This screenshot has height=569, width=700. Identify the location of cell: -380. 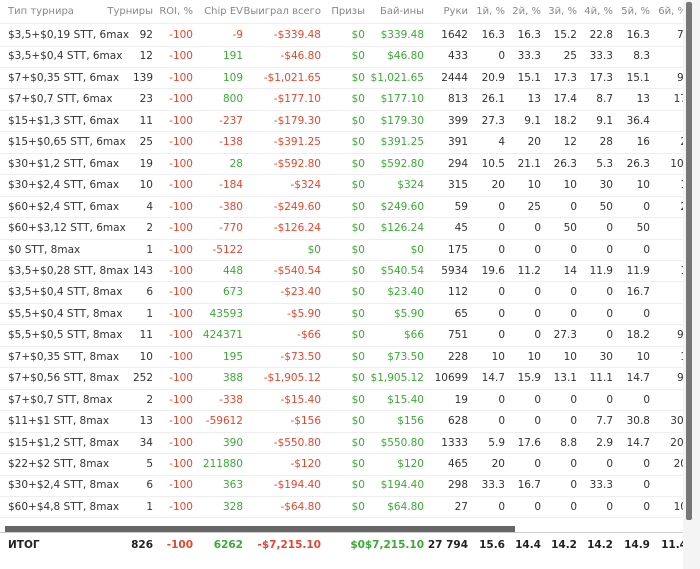
(231, 206).